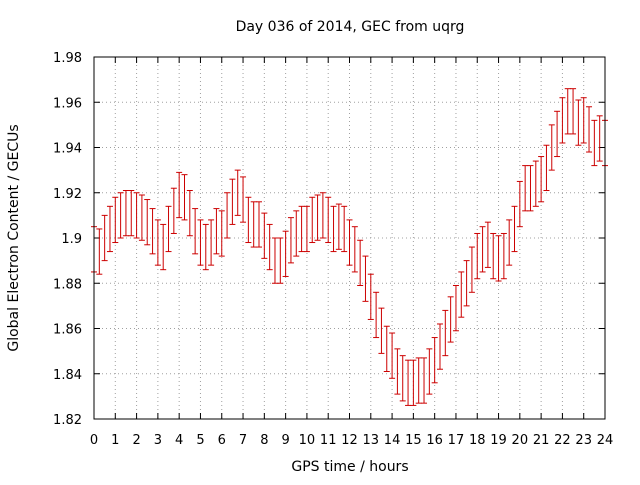 This screenshot has height=485, width=640. Describe the element at coordinates (243, 440) in the screenshot. I see `x-tick-label: 7` at that location.